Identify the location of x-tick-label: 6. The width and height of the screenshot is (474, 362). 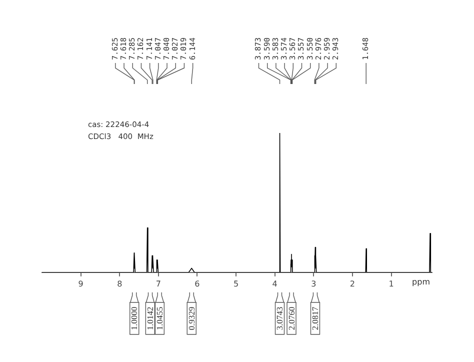
(197, 283).